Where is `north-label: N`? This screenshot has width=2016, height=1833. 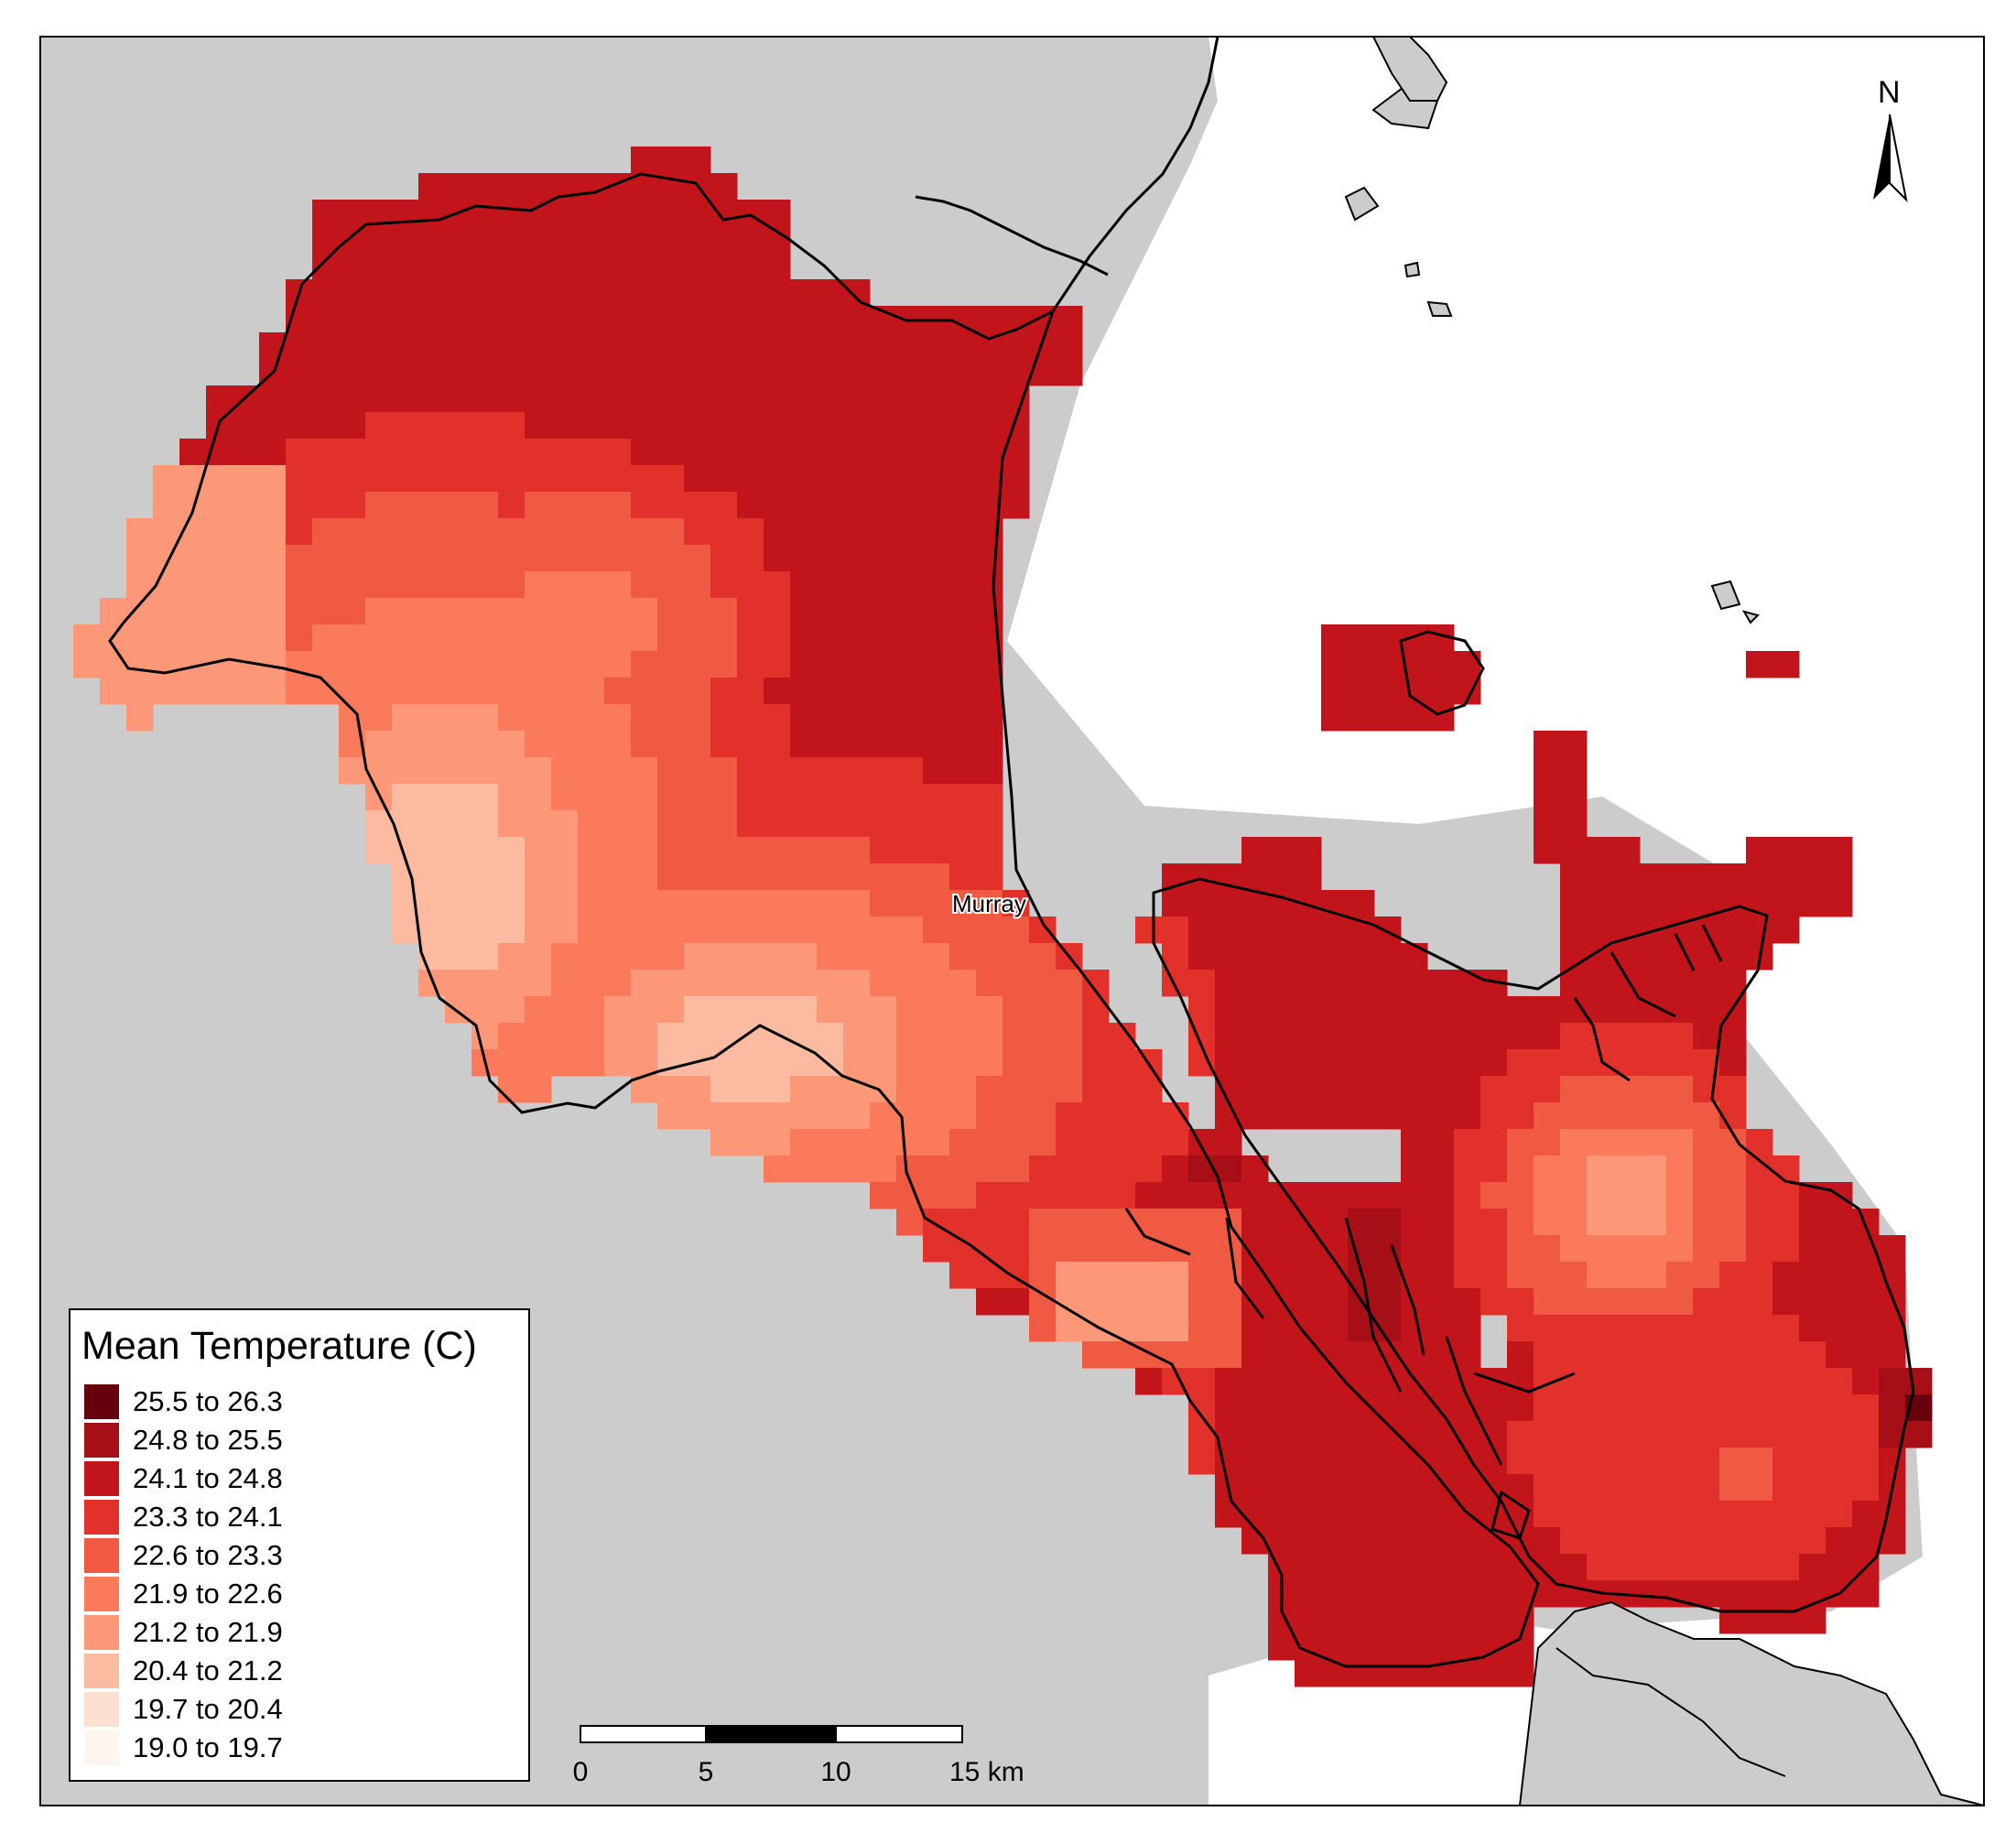
north-label: N is located at coordinates (1889, 92).